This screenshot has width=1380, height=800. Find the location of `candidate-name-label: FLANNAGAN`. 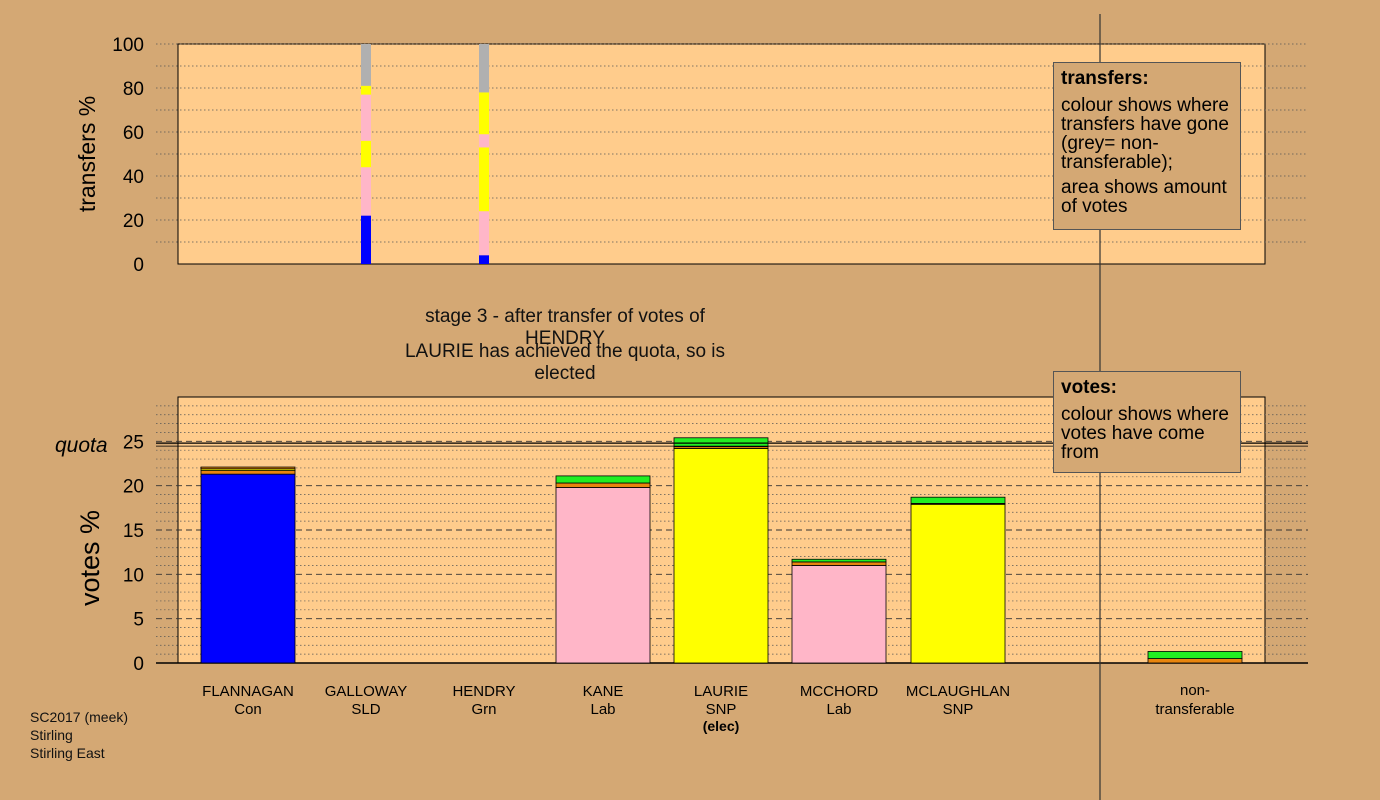

candidate-name-label: FLANNAGAN is located at coordinates (248, 691).